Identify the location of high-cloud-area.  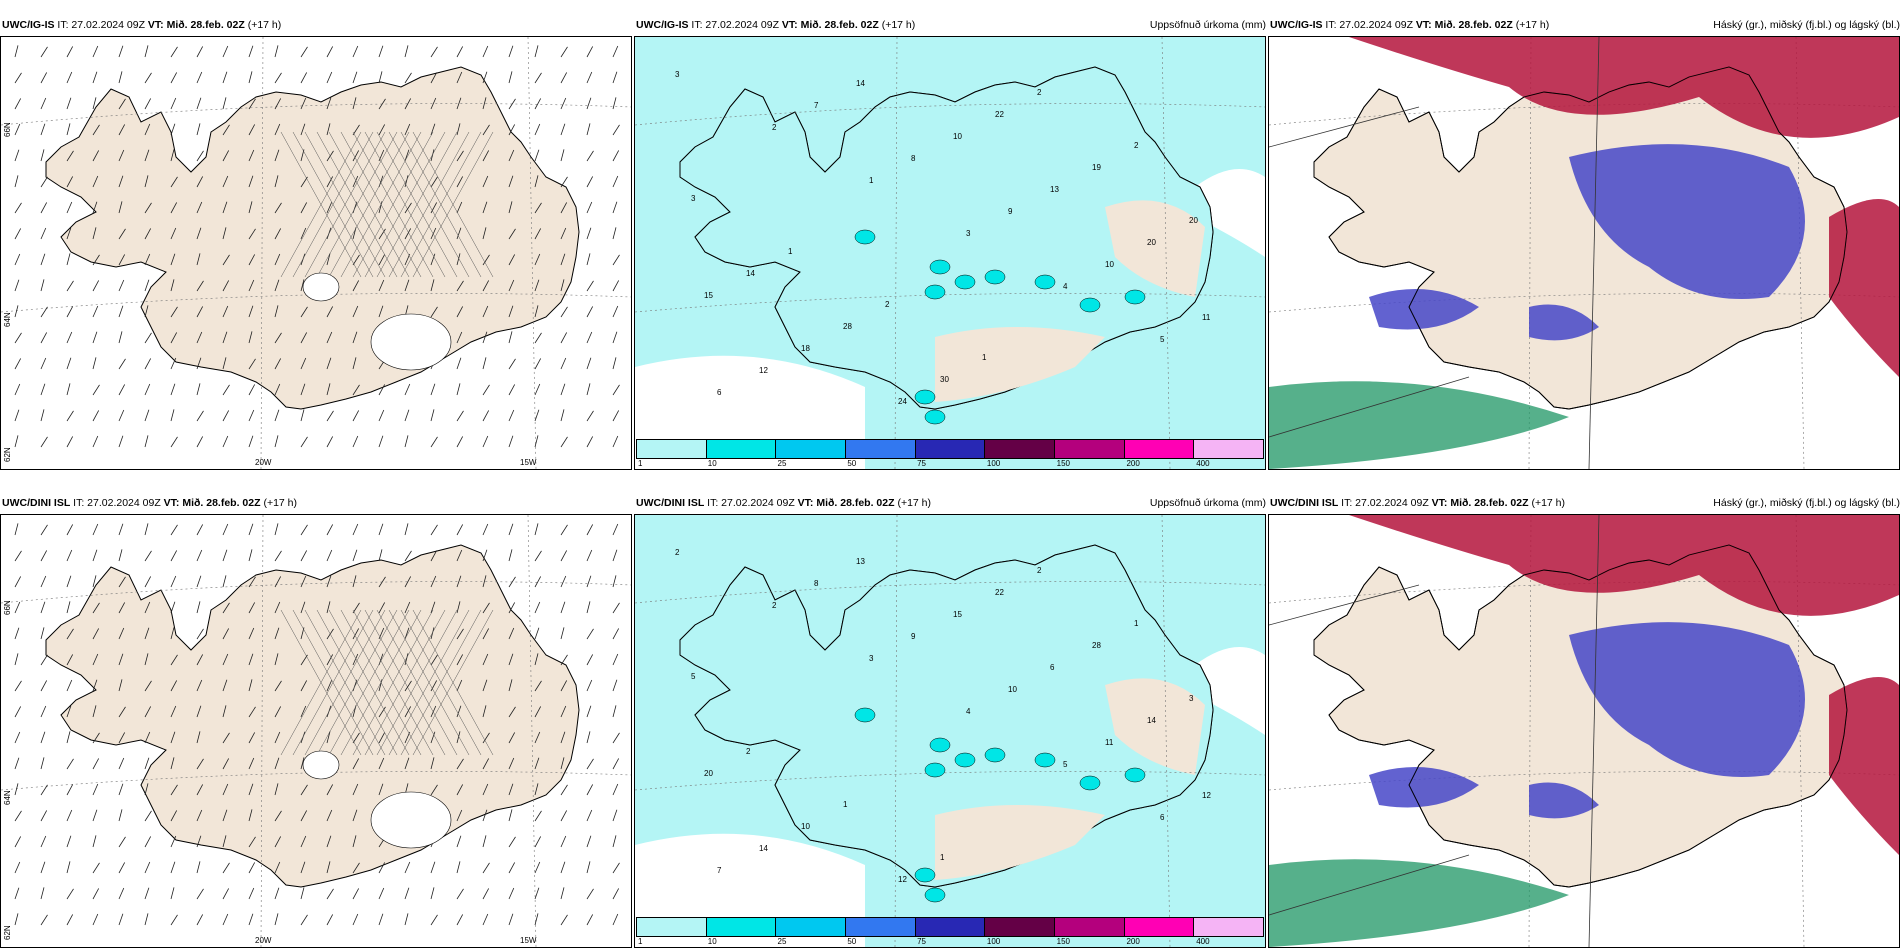
(1624, 87).